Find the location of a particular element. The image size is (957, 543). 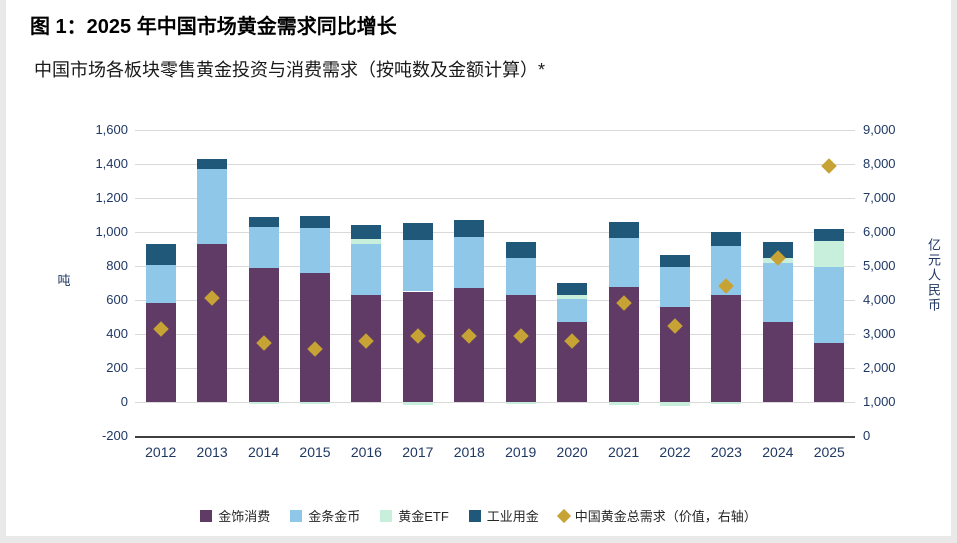

left-axis-tick-label: 0 is located at coordinates (124, 401).